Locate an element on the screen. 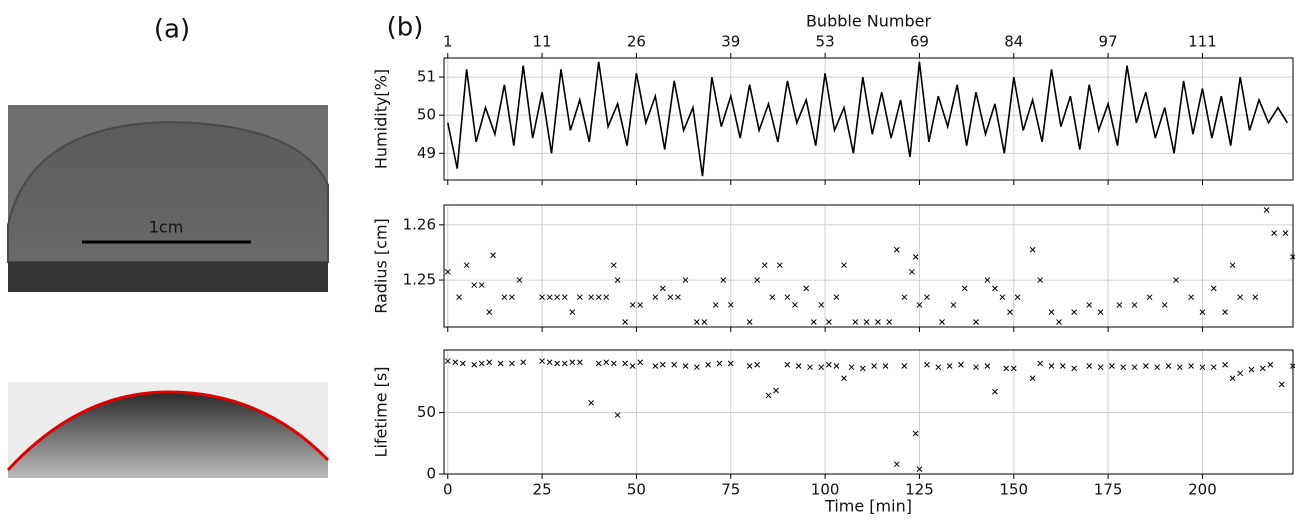 Image resolution: width=1295 pixels, height=523 pixels. x-tick-label: 50 is located at coordinates (636, 490).